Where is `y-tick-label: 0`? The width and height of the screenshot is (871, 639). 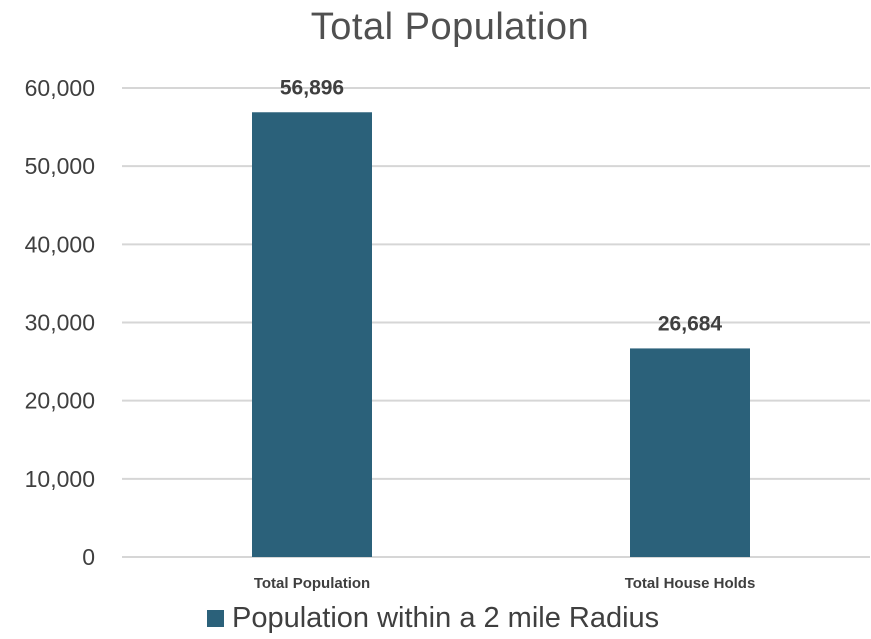 y-tick-label: 0 is located at coordinates (88, 557).